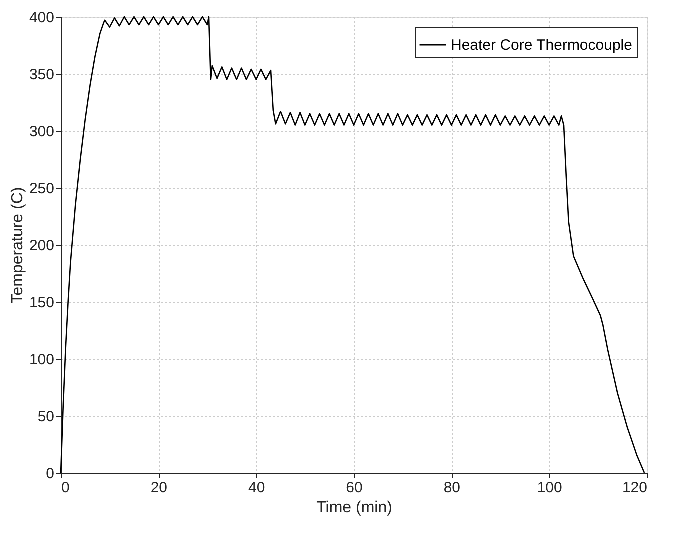 This screenshot has width=684, height=538. What do you see at coordinates (541, 45) in the screenshot?
I see `legend-label: Heater Core Thermocouple` at bounding box center [541, 45].